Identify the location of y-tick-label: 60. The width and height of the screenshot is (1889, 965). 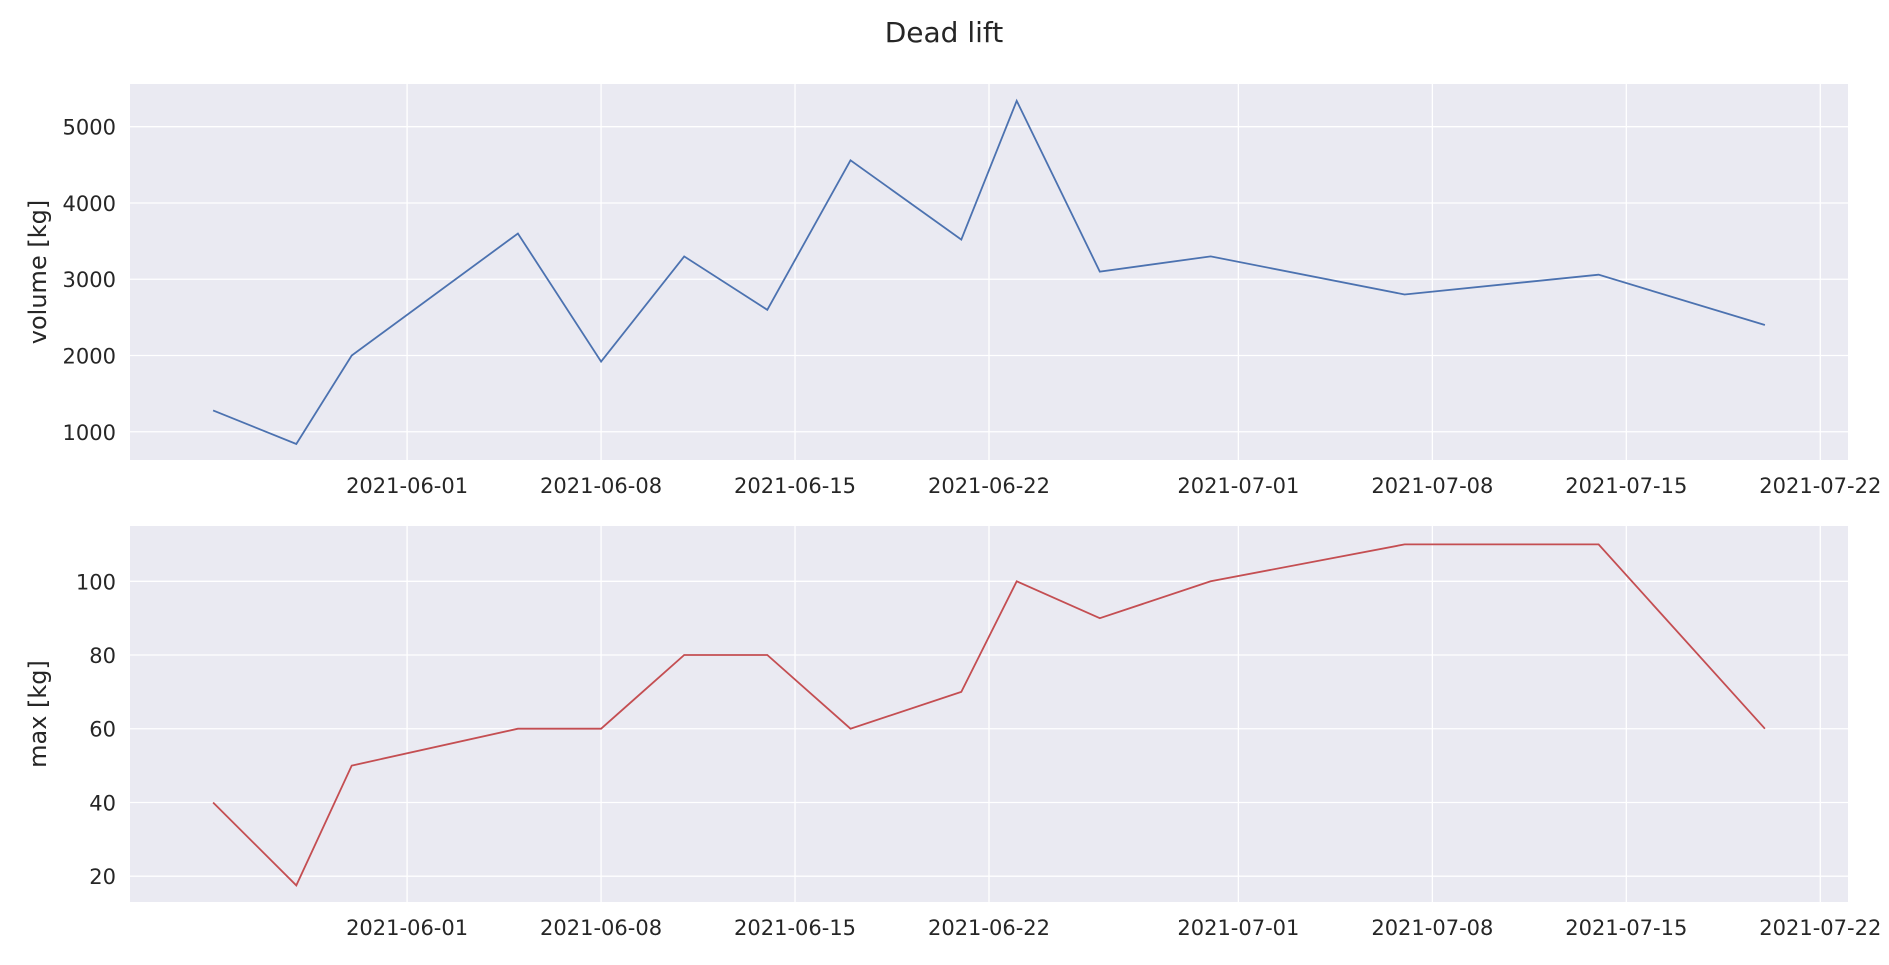
(102, 730).